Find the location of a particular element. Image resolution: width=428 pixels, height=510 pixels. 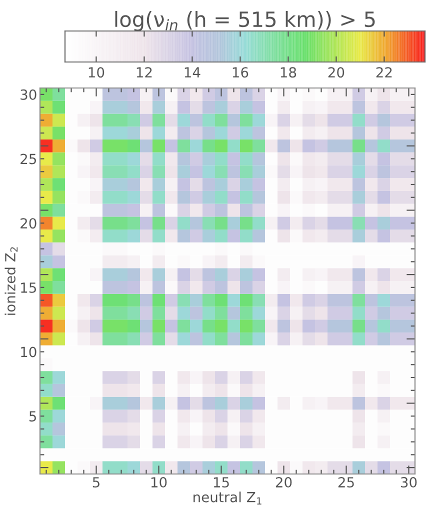

y-tick-label: 5 is located at coordinates (32, 416).